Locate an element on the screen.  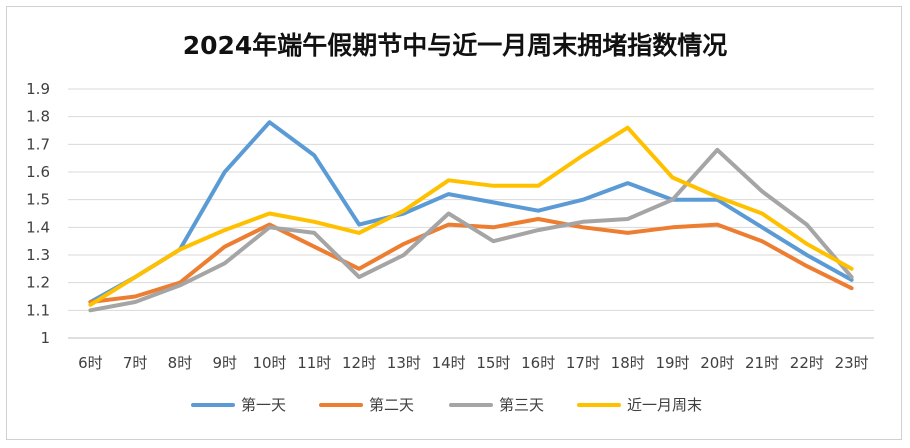
legend-label: 近一月周末 is located at coordinates (664, 405).